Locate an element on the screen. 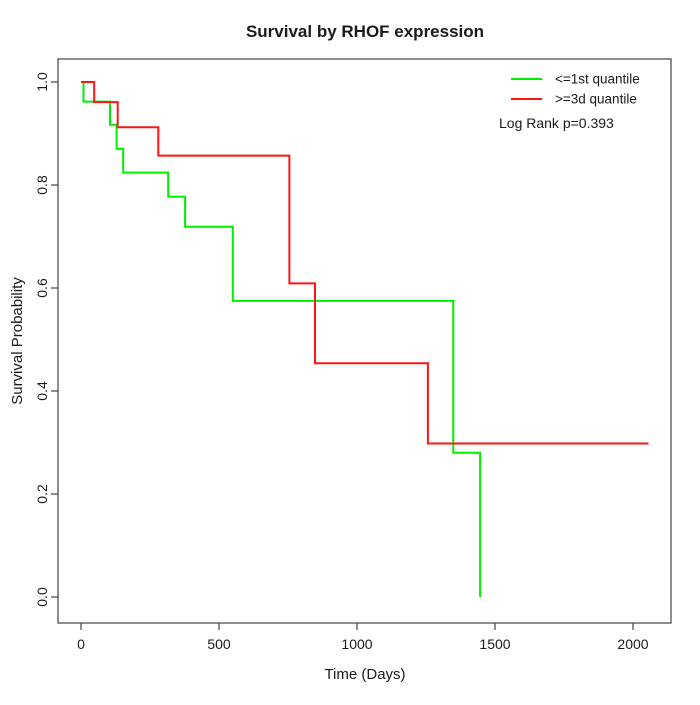 Image resolution: width=700 pixels, height=705 pixels. y-tick-label: 0.2 is located at coordinates (42, 494).